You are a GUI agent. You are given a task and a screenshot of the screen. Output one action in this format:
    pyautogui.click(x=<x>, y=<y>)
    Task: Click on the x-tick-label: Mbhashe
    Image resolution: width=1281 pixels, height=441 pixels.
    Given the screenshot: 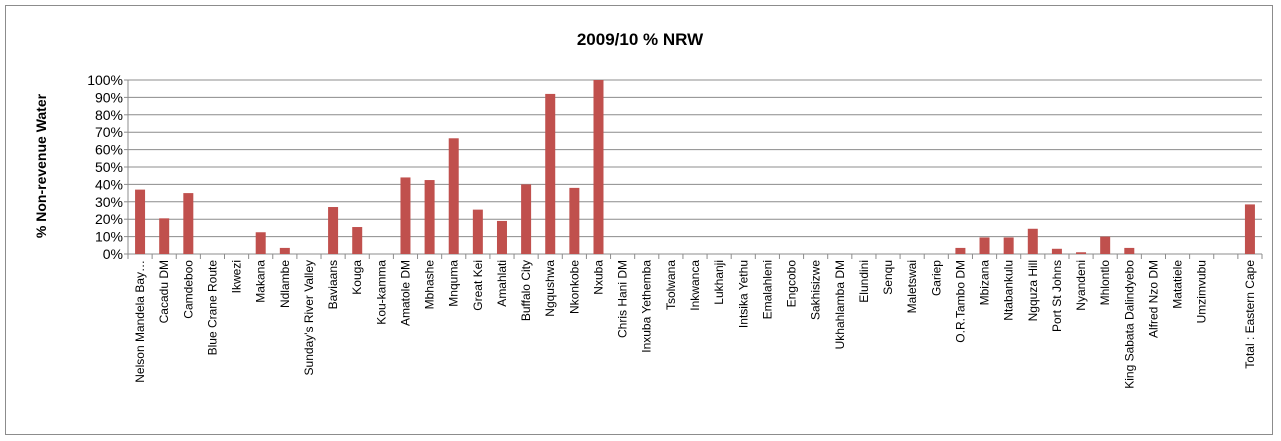 What is the action you would take?
    pyautogui.click(x=430, y=285)
    